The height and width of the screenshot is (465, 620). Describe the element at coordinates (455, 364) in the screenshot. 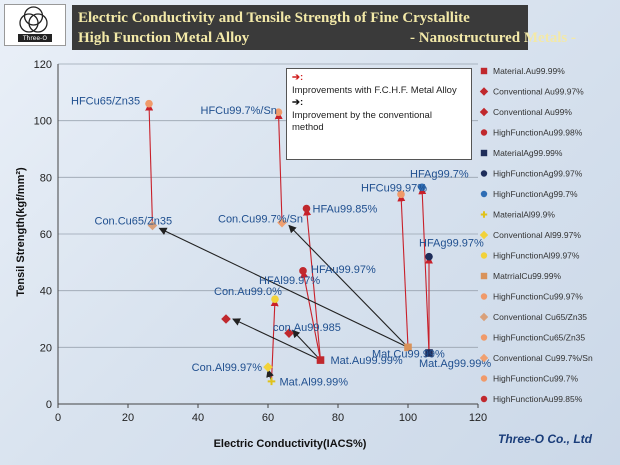

I see `point-label: Mat.Ag99.99%` at that location.